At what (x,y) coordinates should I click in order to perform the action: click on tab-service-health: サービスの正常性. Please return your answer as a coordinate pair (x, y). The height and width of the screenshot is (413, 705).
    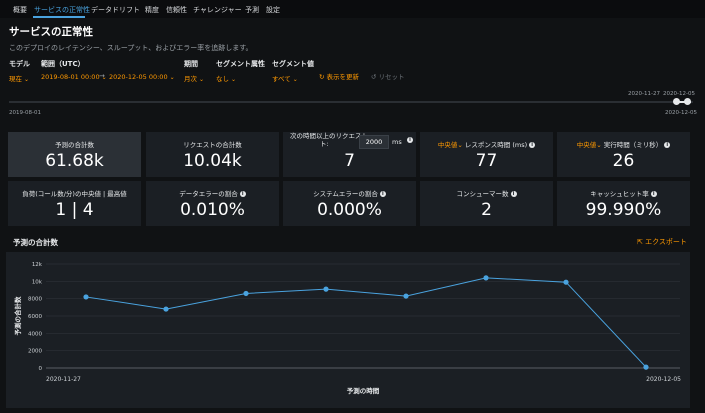
    Looking at the image, I should click on (62, 10).